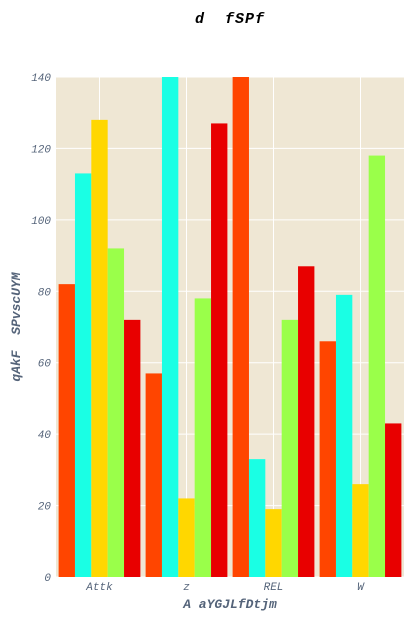 Image resolution: width=414 pixels, height=621 pixels. I want to click on x-tick-label: z, so click(186, 588).